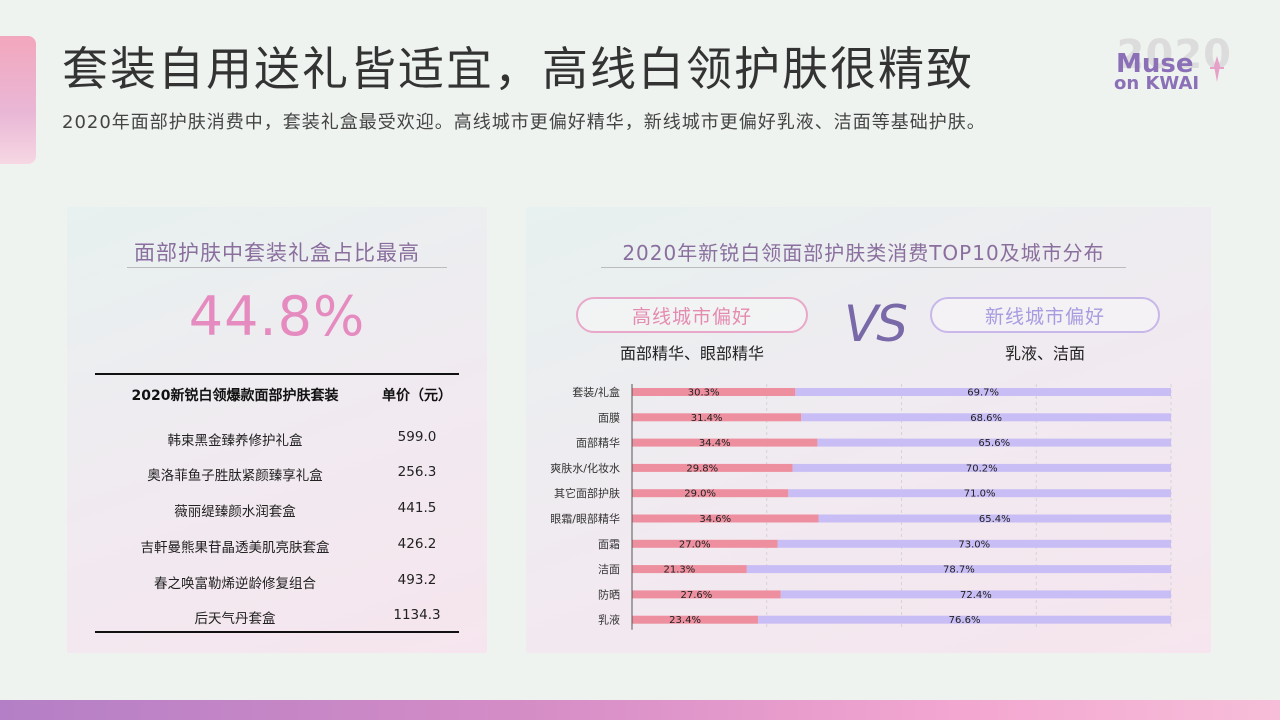  I want to click on left-panel-heading-rule, so click(287, 267).